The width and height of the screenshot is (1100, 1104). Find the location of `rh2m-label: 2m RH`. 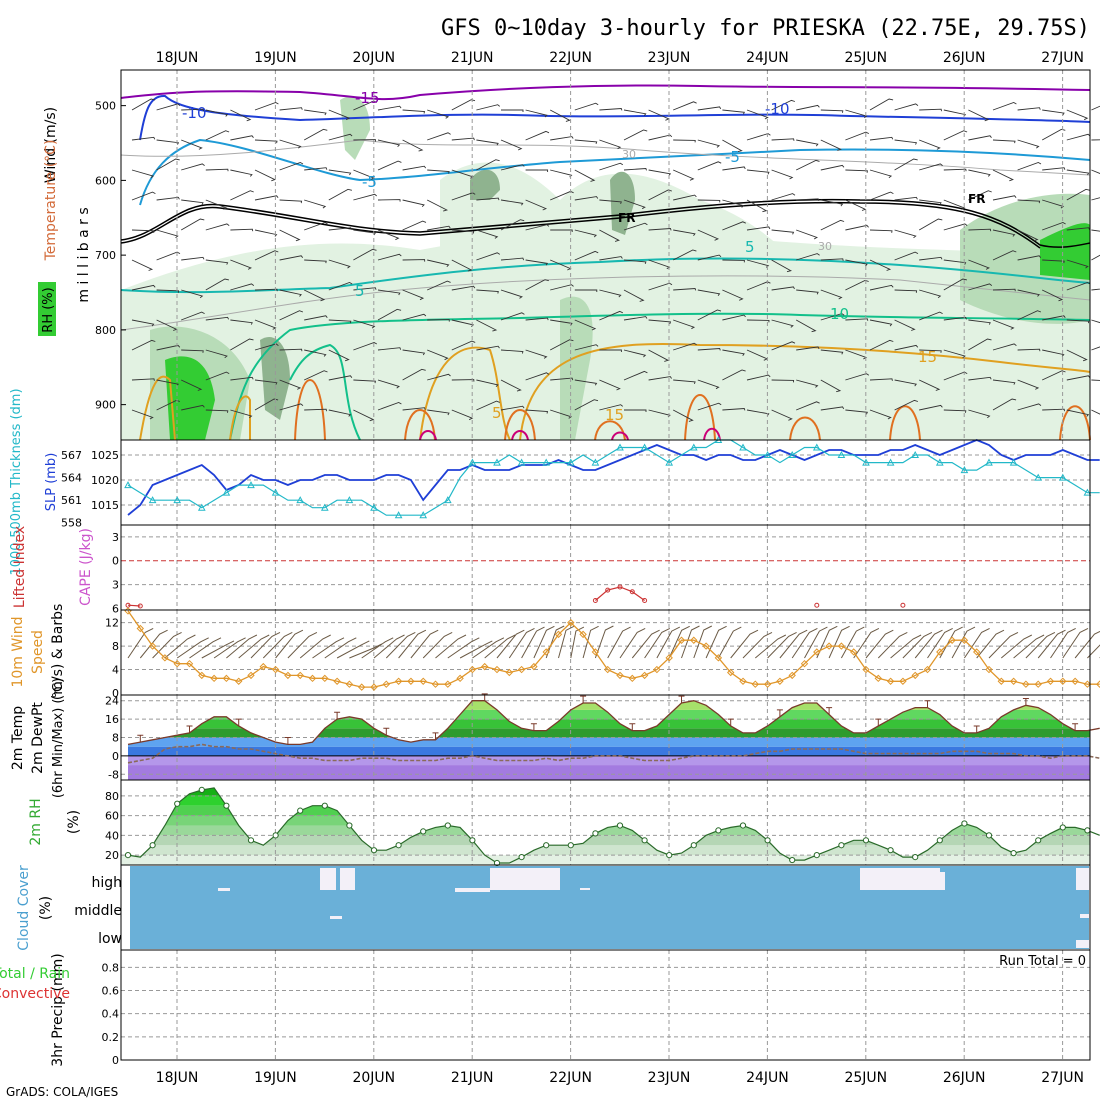

rh2m-label: 2m RH is located at coordinates (36, 821).